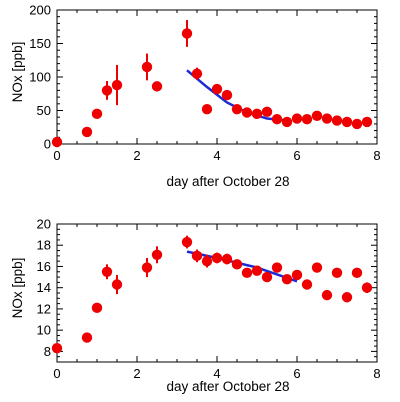 This screenshot has height=402, width=400. What do you see at coordinates (44, 266) in the screenshot?
I see `panel-2-ytick-label: 16` at bounding box center [44, 266].